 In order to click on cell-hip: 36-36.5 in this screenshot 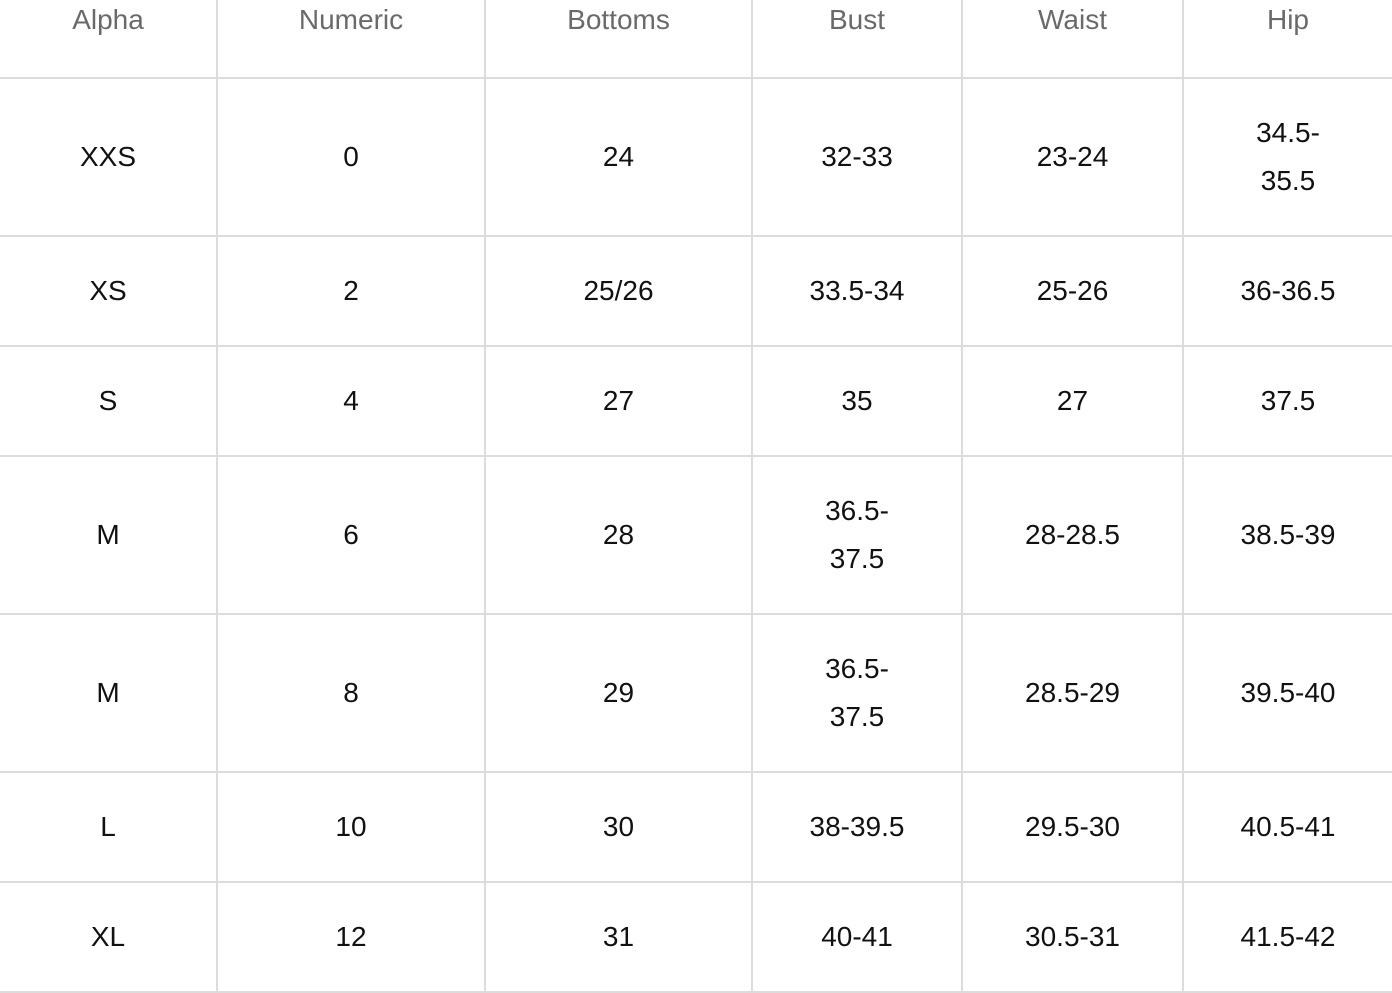, I will do `click(1287, 291)`.